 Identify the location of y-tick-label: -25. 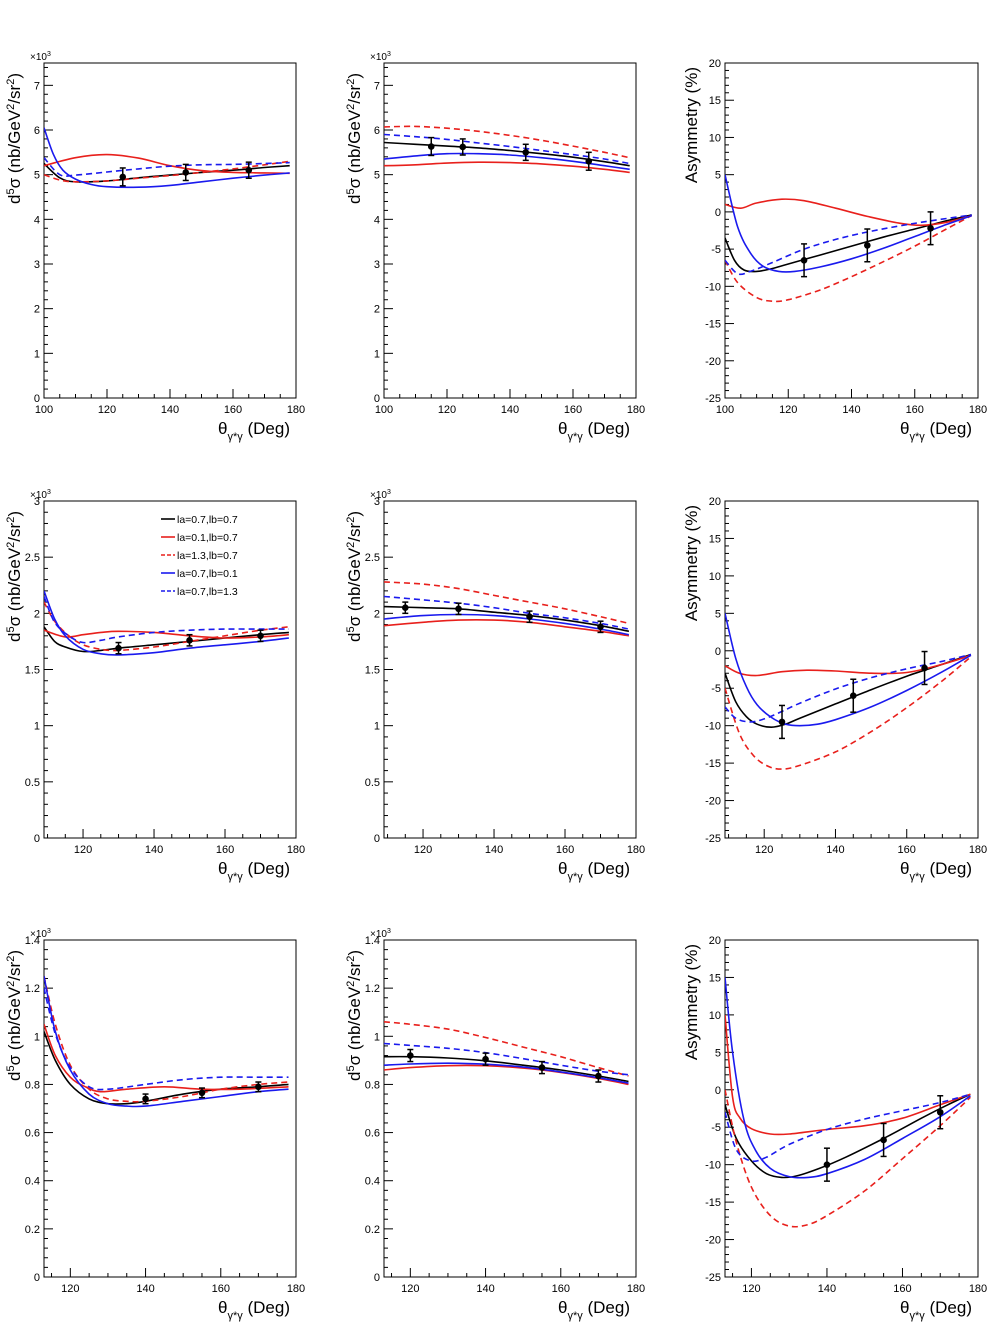
(713, 1278).